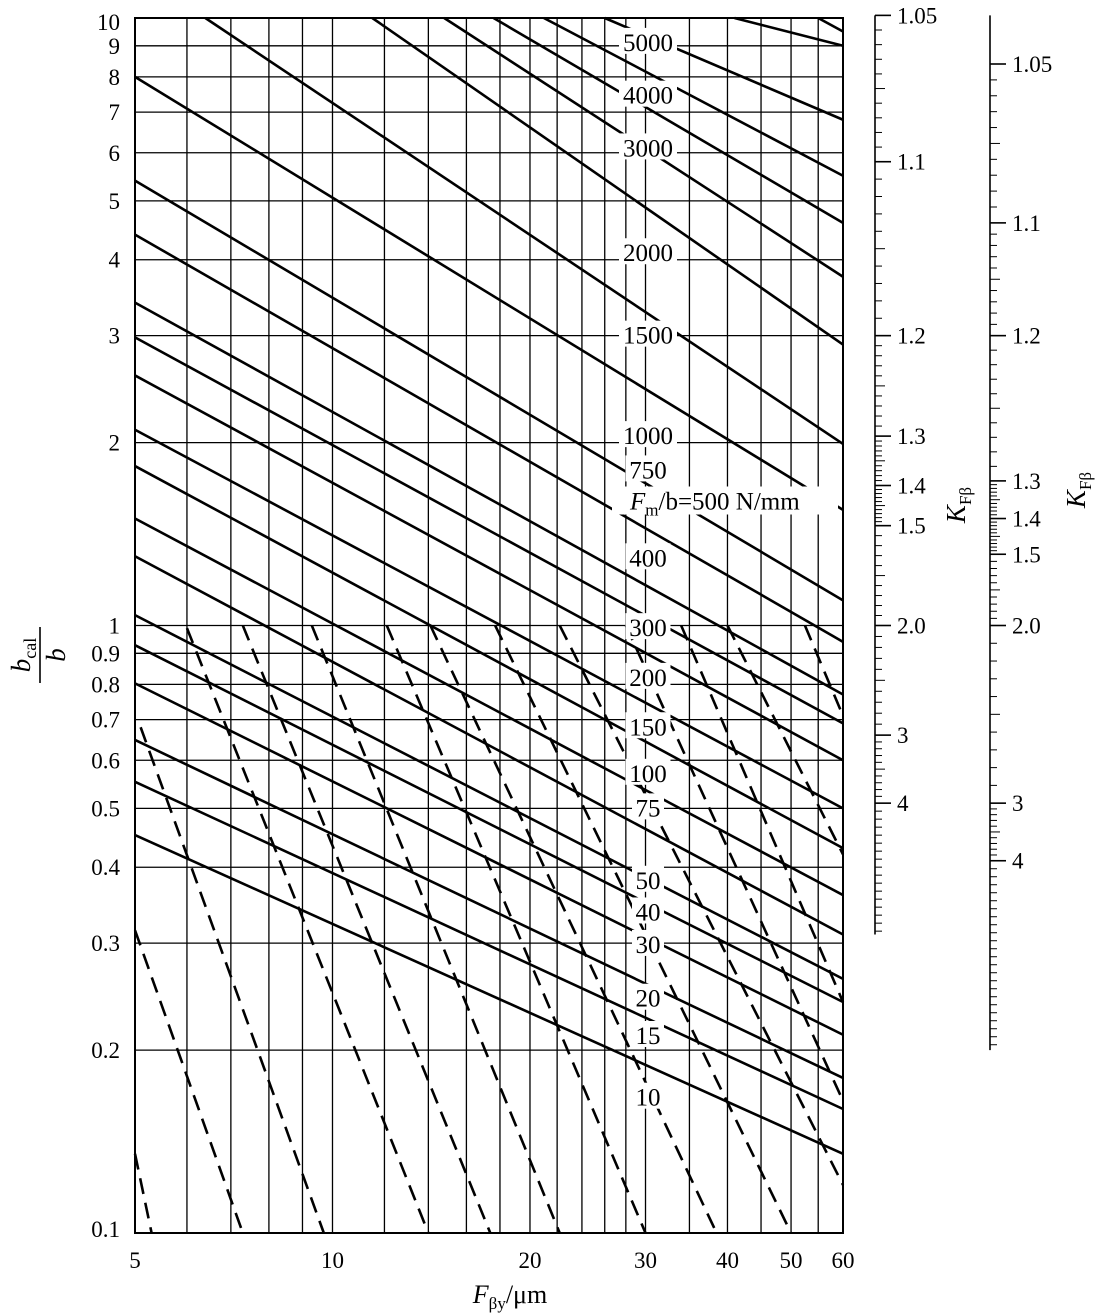 This screenshot has width=1096, height=1316. I want to click on curve-label: 300, so click(648, 628).